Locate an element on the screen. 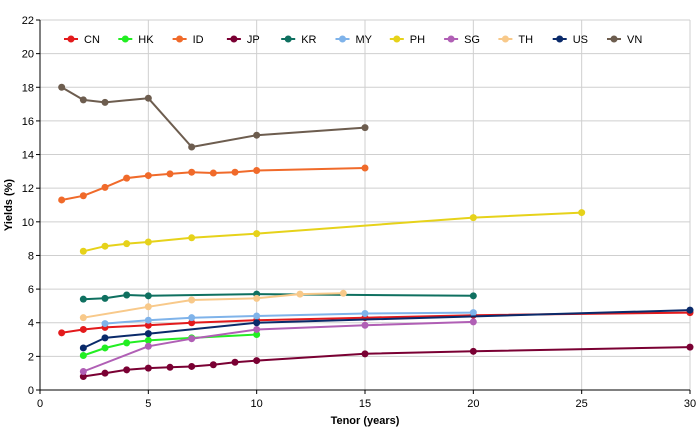 This screenshot has height=430, width=700. series-us is located at coordinates (386, 329).